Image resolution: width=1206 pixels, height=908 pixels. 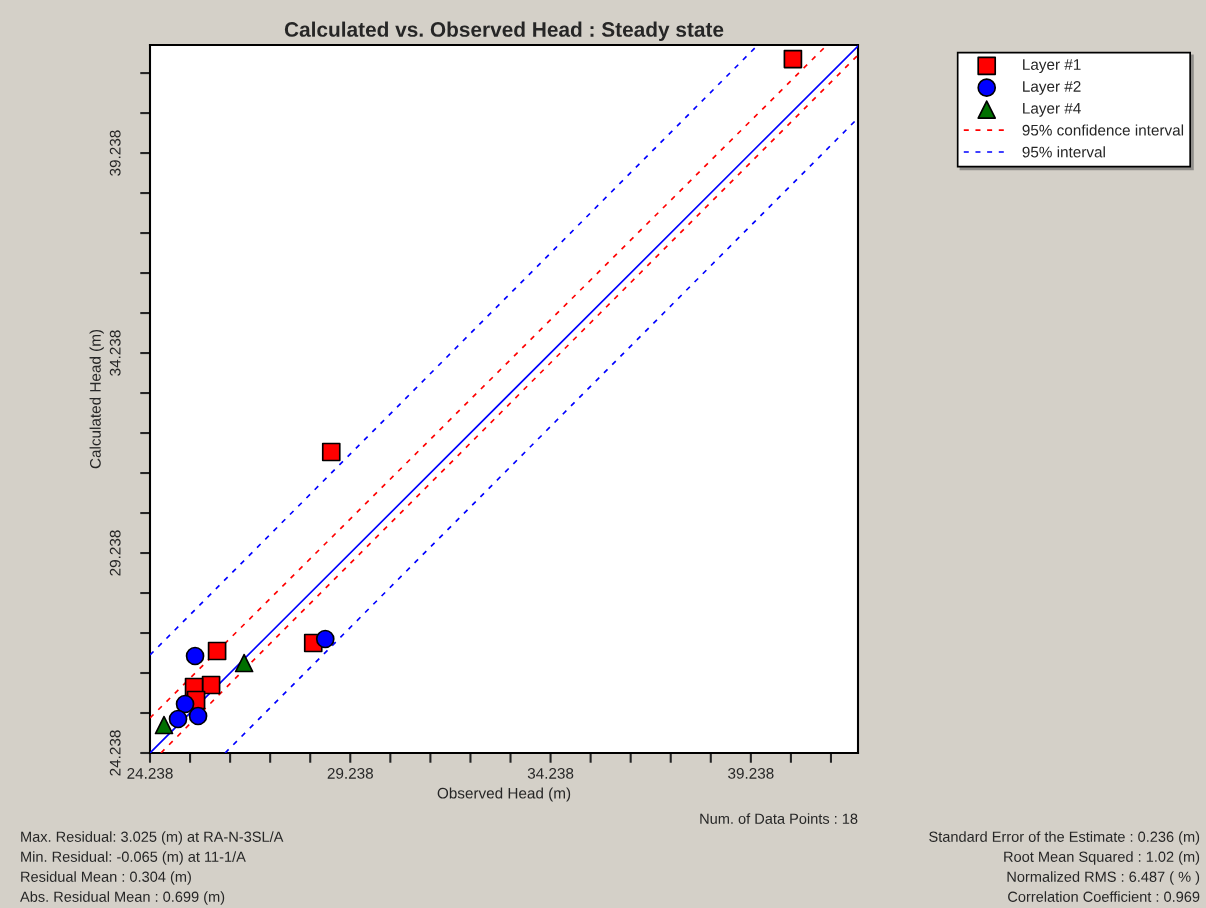 I want to click on y-axis-title: Calculated Head (m), so click(x=96, y=399).